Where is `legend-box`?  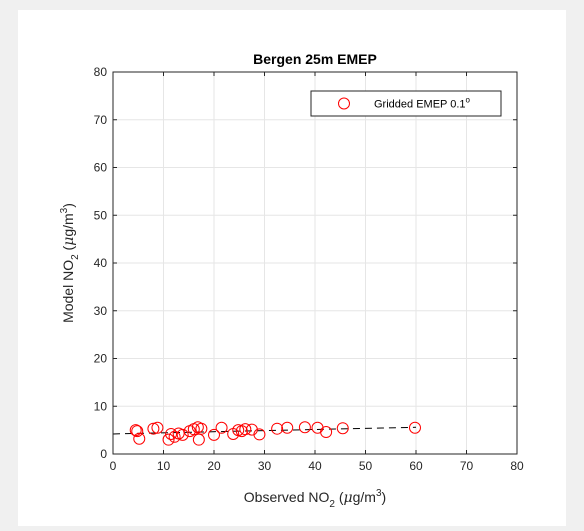
legend-box is located at coordinates (406, 103).